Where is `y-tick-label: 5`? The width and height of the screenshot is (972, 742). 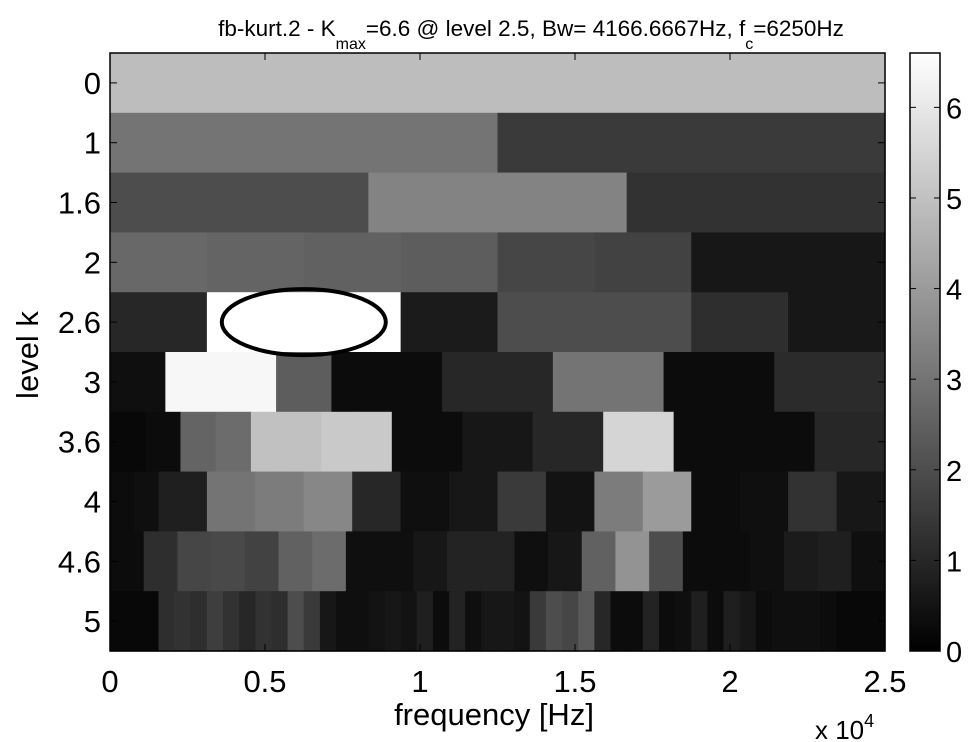 y-tick-label: 5 is located at coordinates (92, 621).